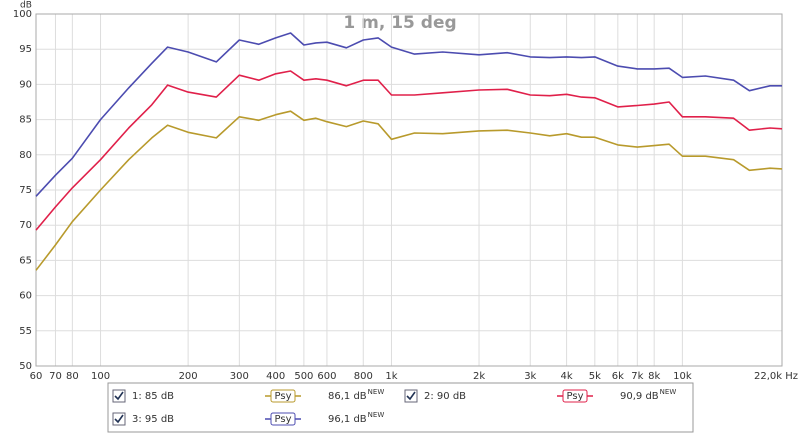 This screenshot has width=800, height=438. Describe the element at coordinates (479, 376) in the screenshot. I see `x-tick-label: 2k` at that location.